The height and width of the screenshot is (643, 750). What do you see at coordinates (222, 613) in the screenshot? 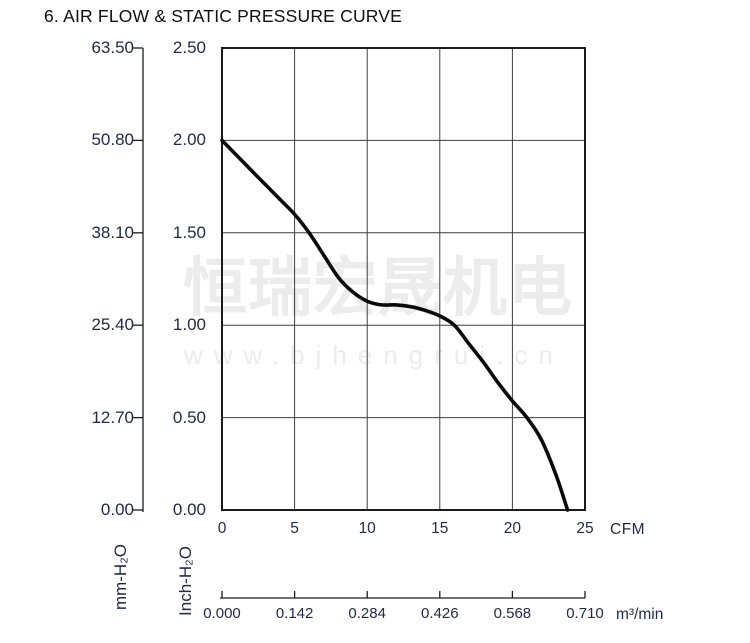
I see `x-tick-m3min: 0.000` at bounding box center [222, 613].